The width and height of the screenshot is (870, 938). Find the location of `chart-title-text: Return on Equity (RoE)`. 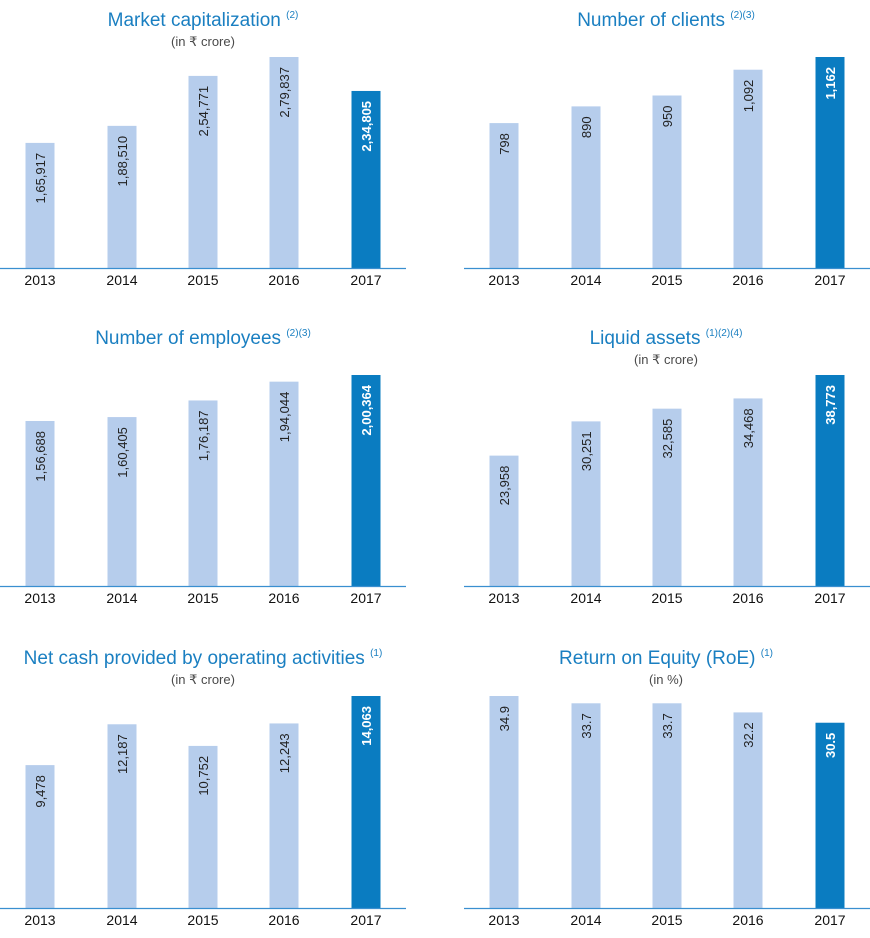

chart-title-text: Return on Equity (RoE) is located at coordinates (660, 658).